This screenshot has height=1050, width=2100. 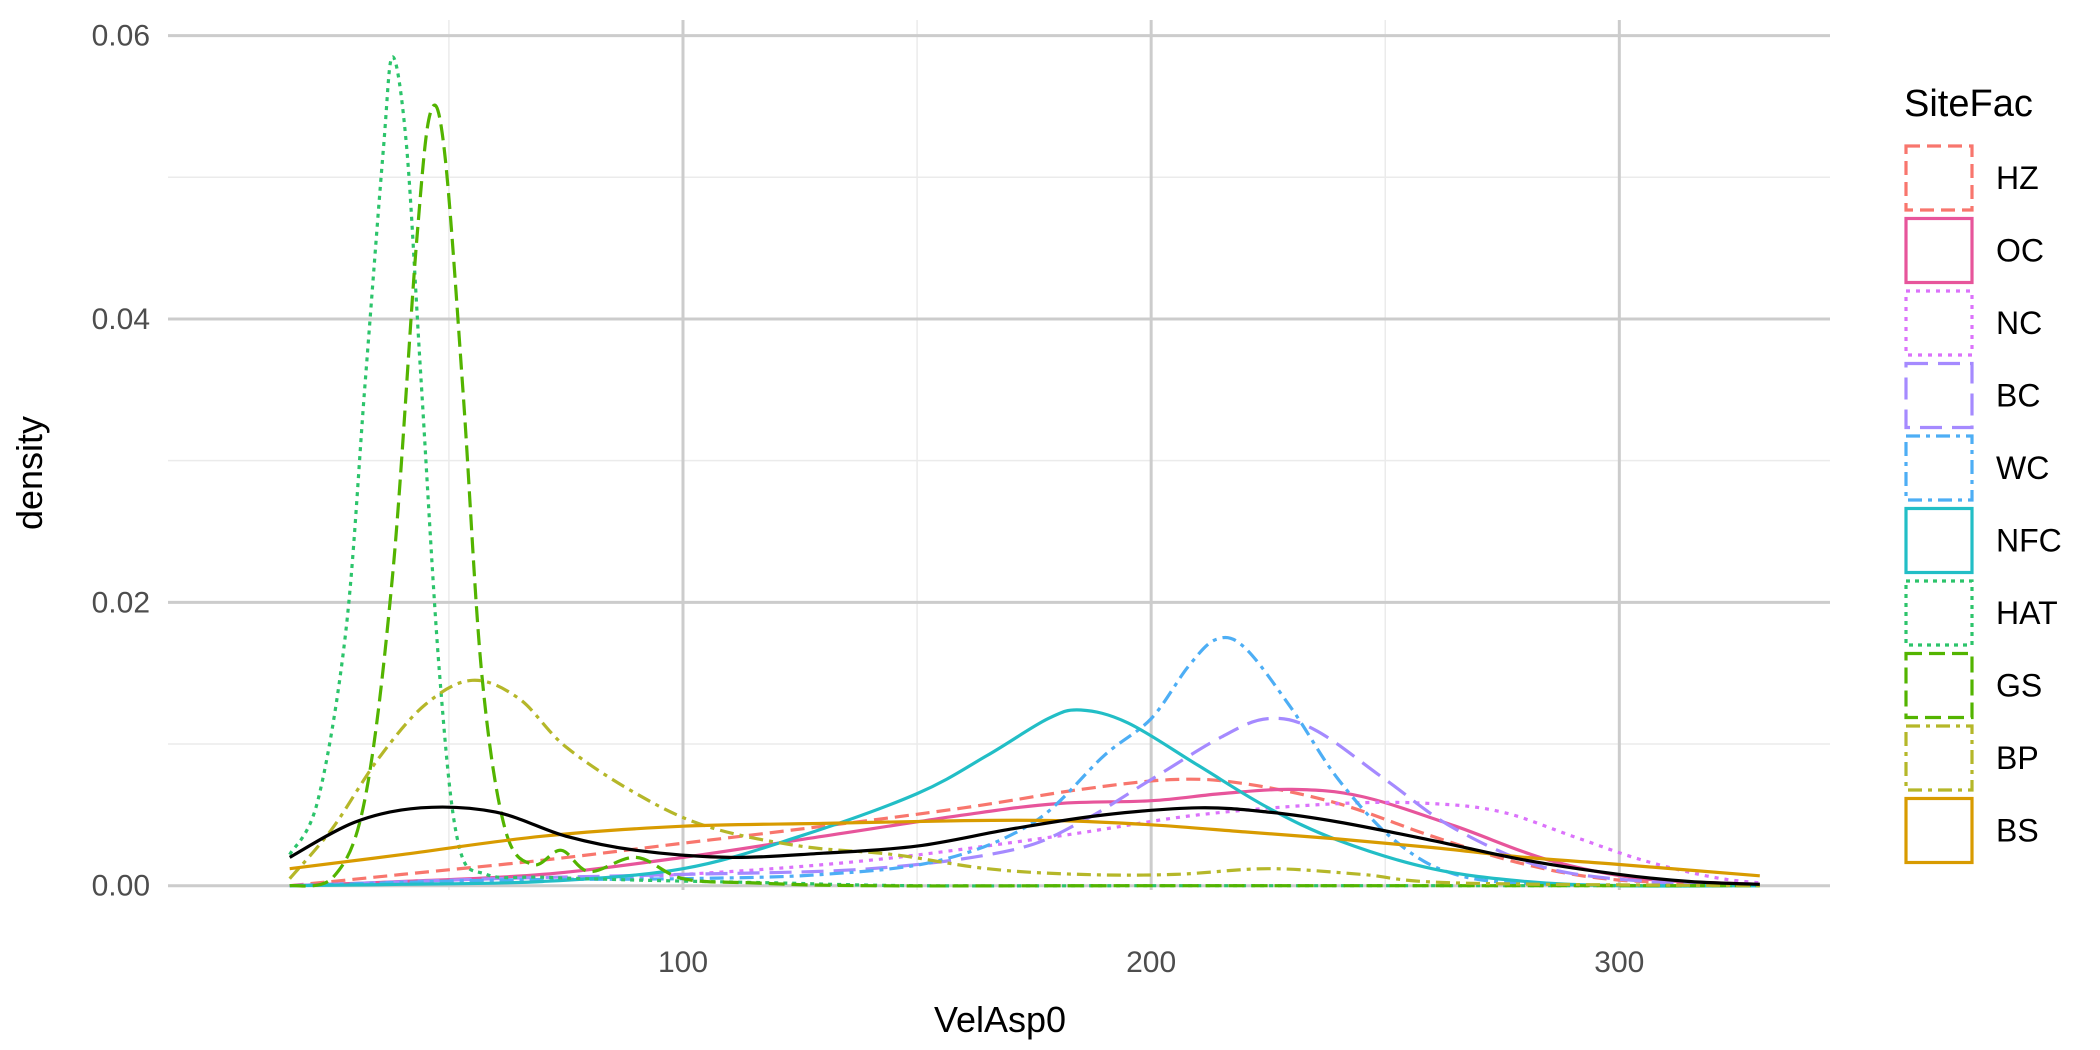 I want to click on legend-label-hz: HZ, so click(x=2017, y=178).